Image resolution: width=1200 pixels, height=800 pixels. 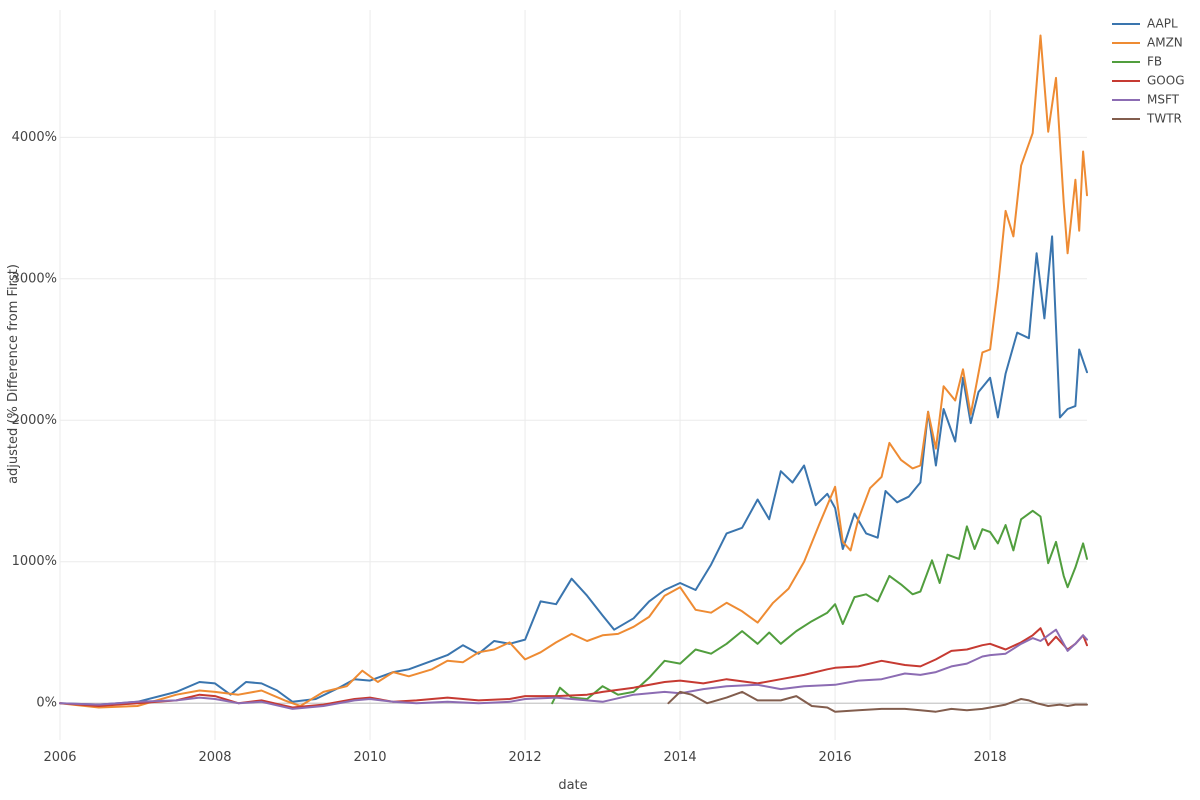 What do you see at coordinates (1137, 62) in the screenshot?
I see `legend-item-fb: FB` at bounding box center [1137, 62].